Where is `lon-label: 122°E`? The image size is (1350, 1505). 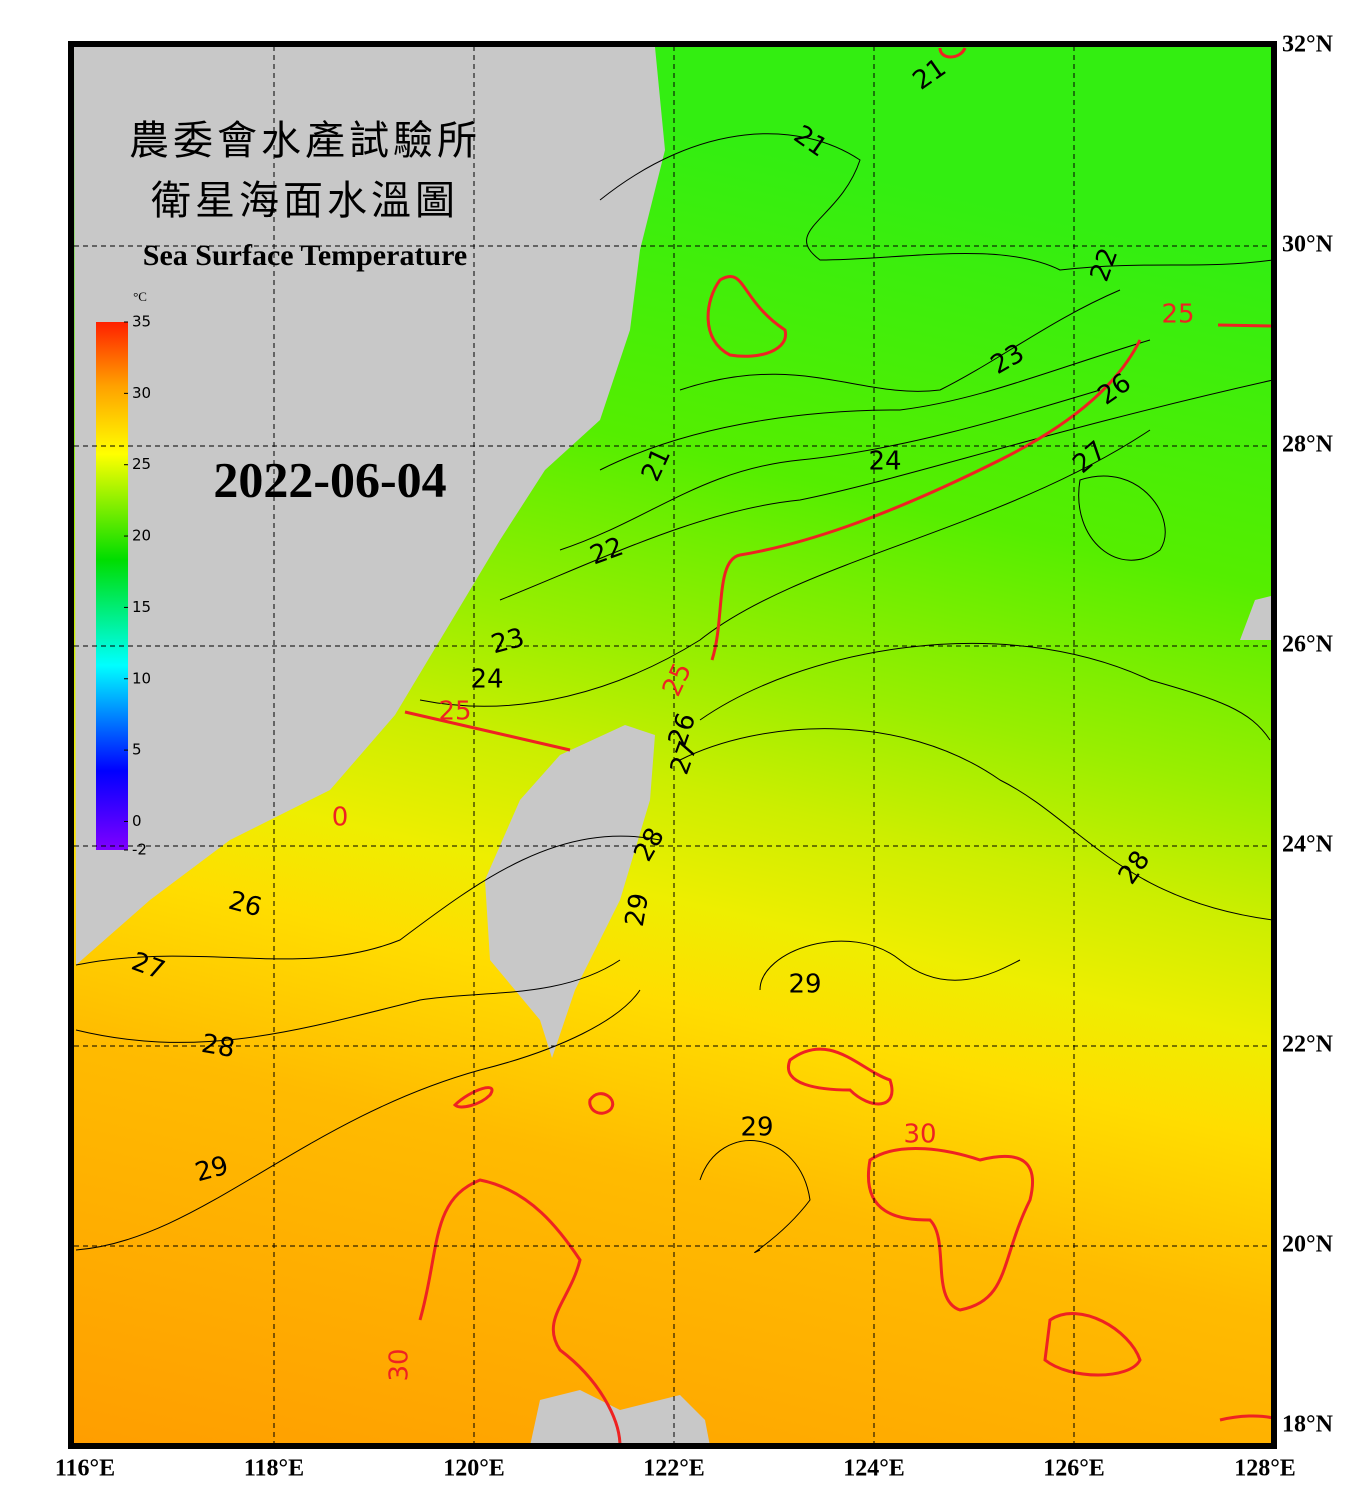 lon-label: 122°E is located at coordinates (674, 1469).